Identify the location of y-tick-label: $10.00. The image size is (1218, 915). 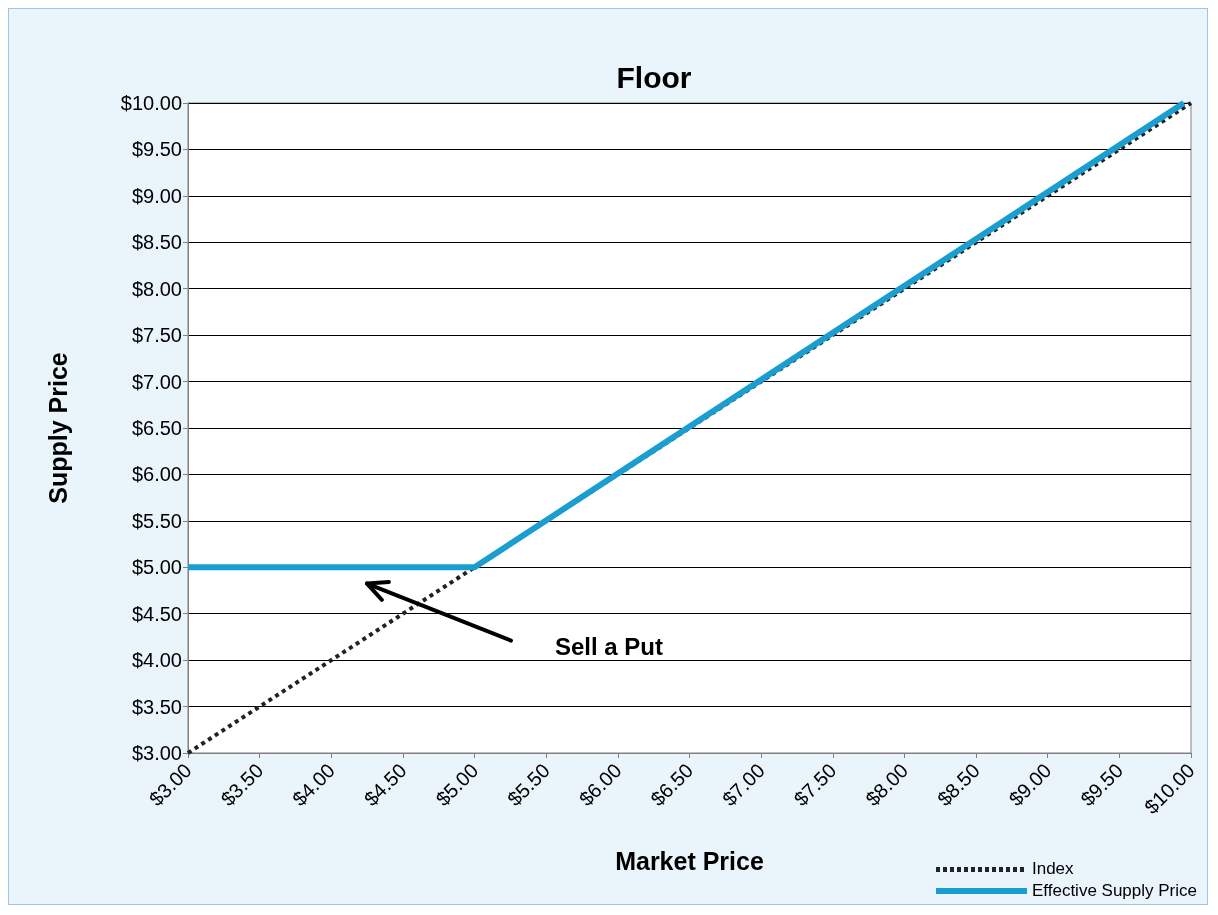
(151, 103).